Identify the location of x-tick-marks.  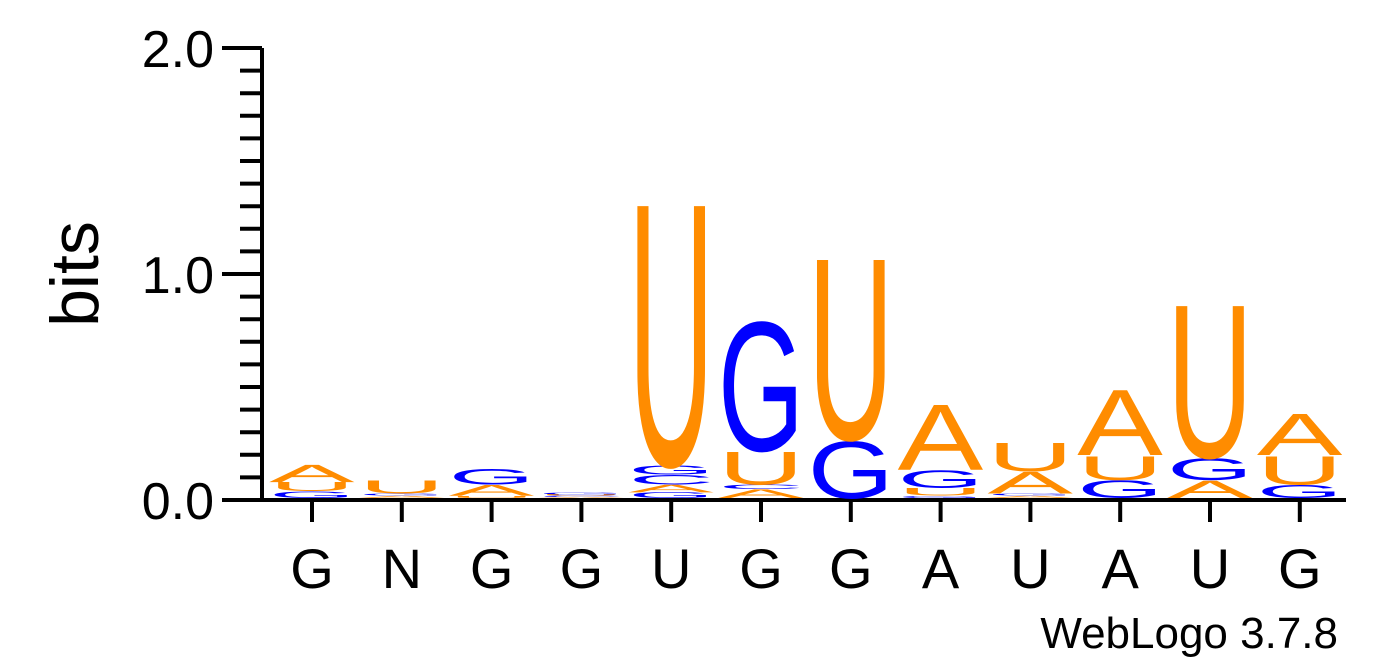
(806, 511).